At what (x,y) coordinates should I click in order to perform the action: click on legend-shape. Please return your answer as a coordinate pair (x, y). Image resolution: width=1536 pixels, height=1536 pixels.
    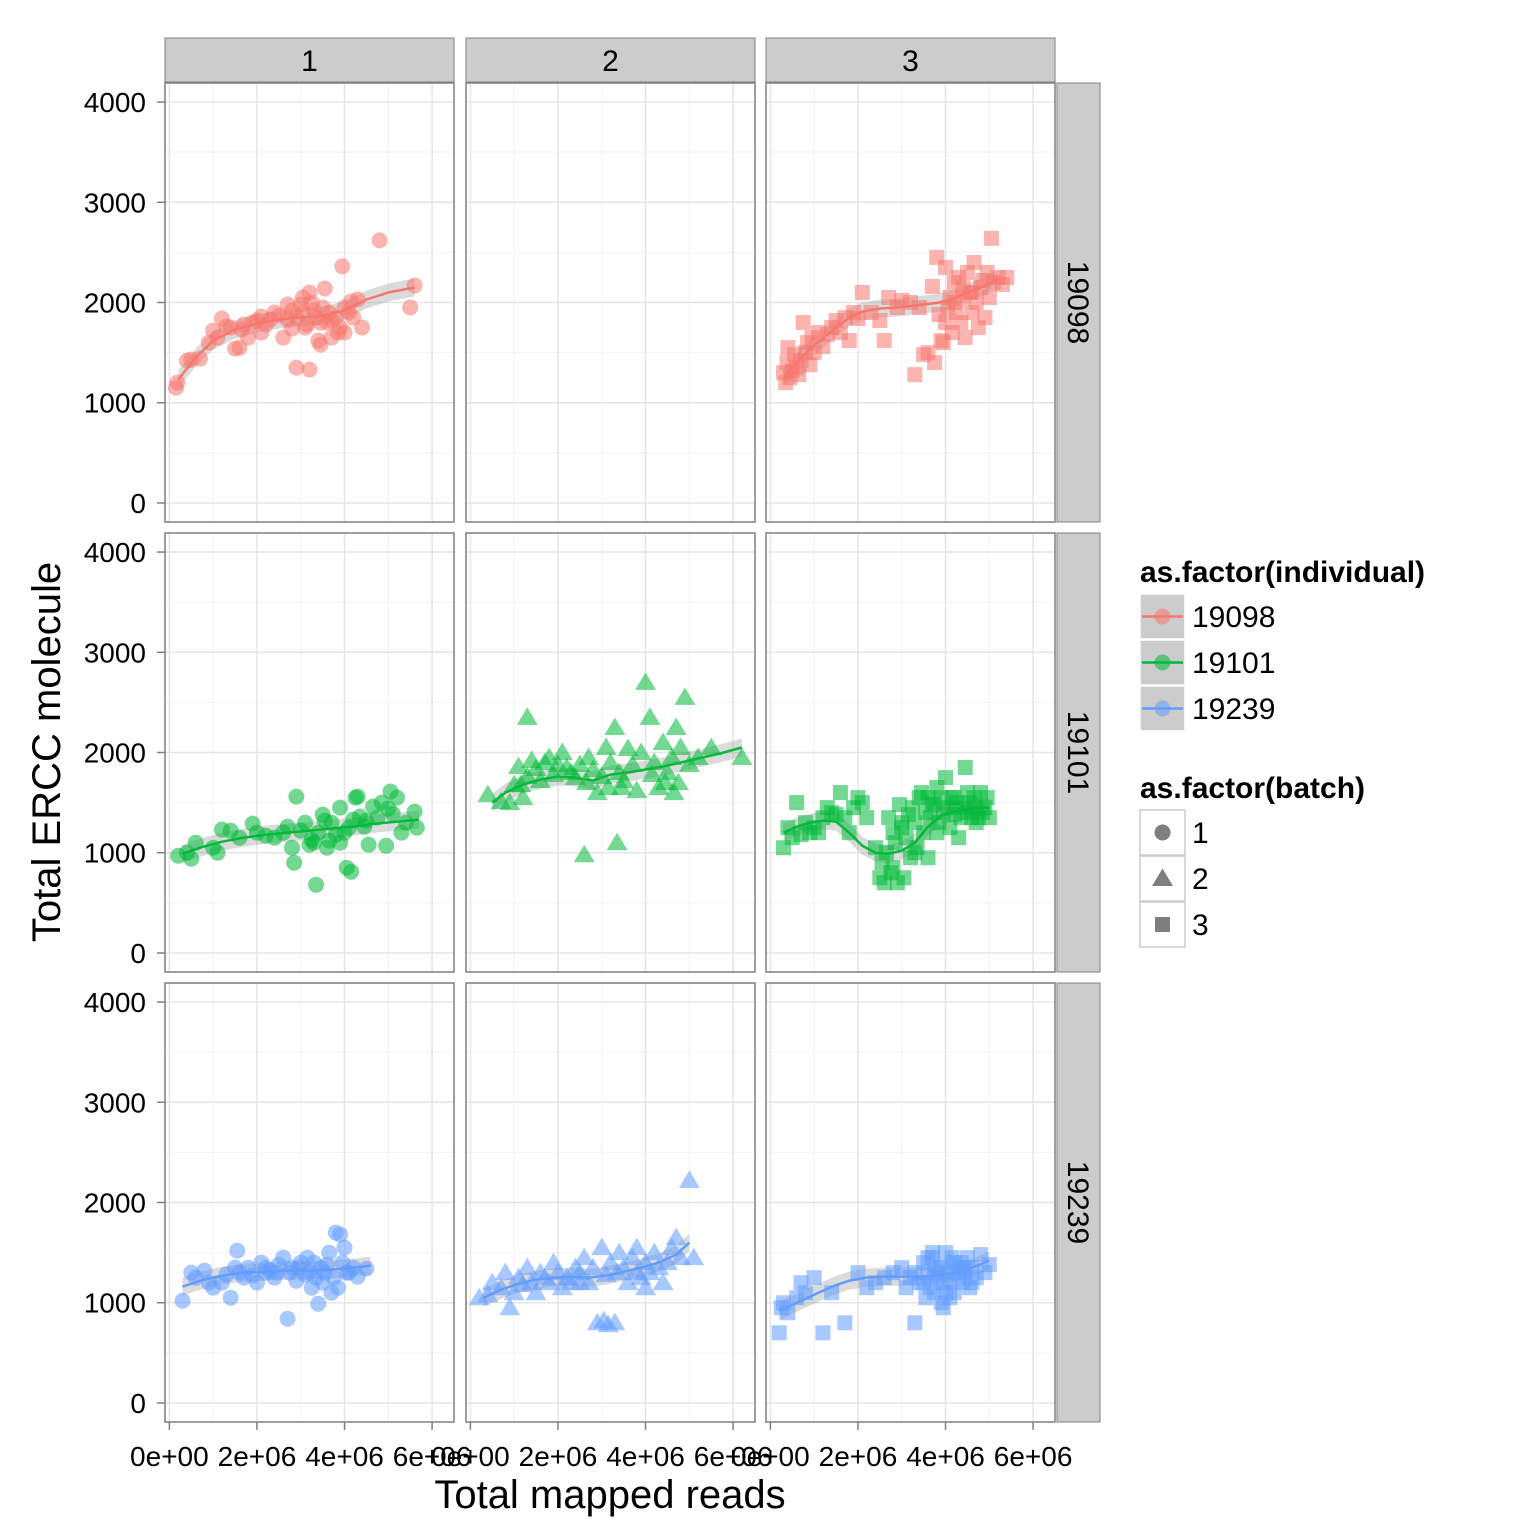
    Looking at the image, I should click on (1162, 877).